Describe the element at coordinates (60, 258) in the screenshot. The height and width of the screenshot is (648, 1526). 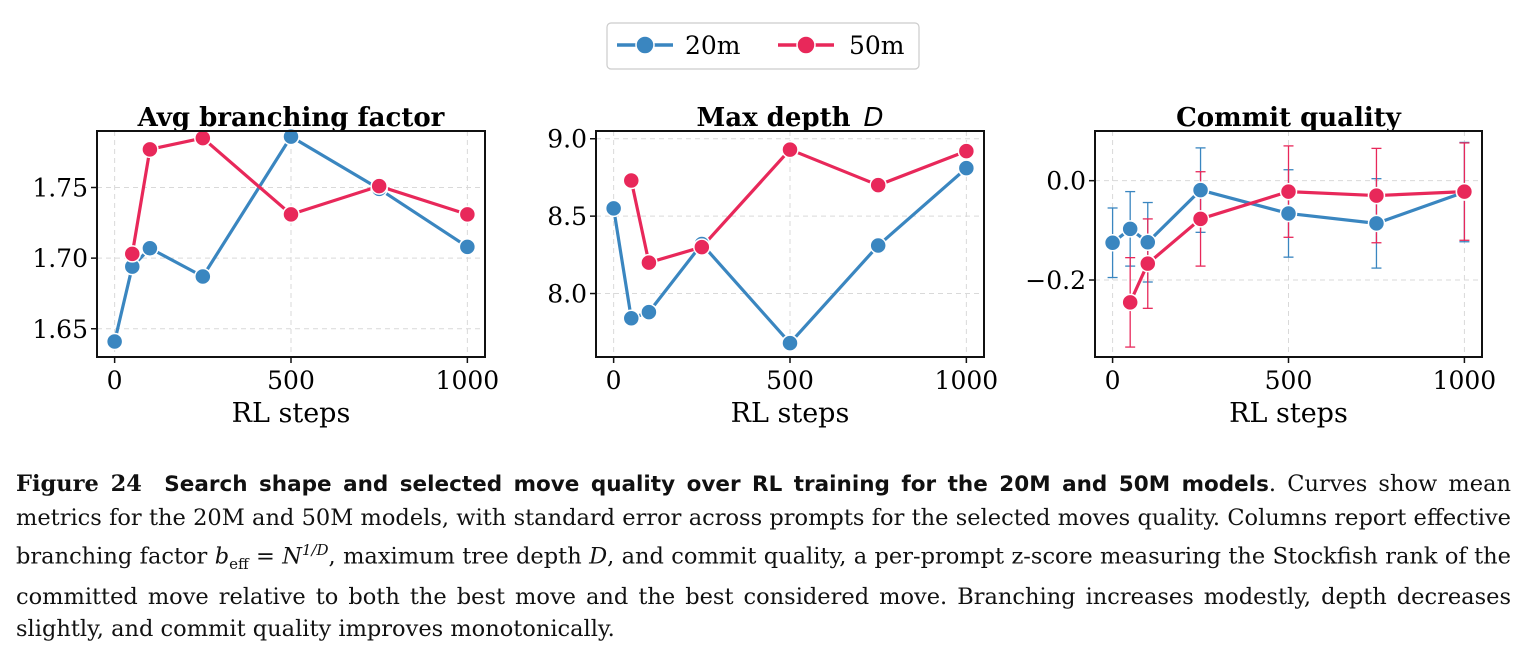
I see `y-tick-label: 1.70` at that location.